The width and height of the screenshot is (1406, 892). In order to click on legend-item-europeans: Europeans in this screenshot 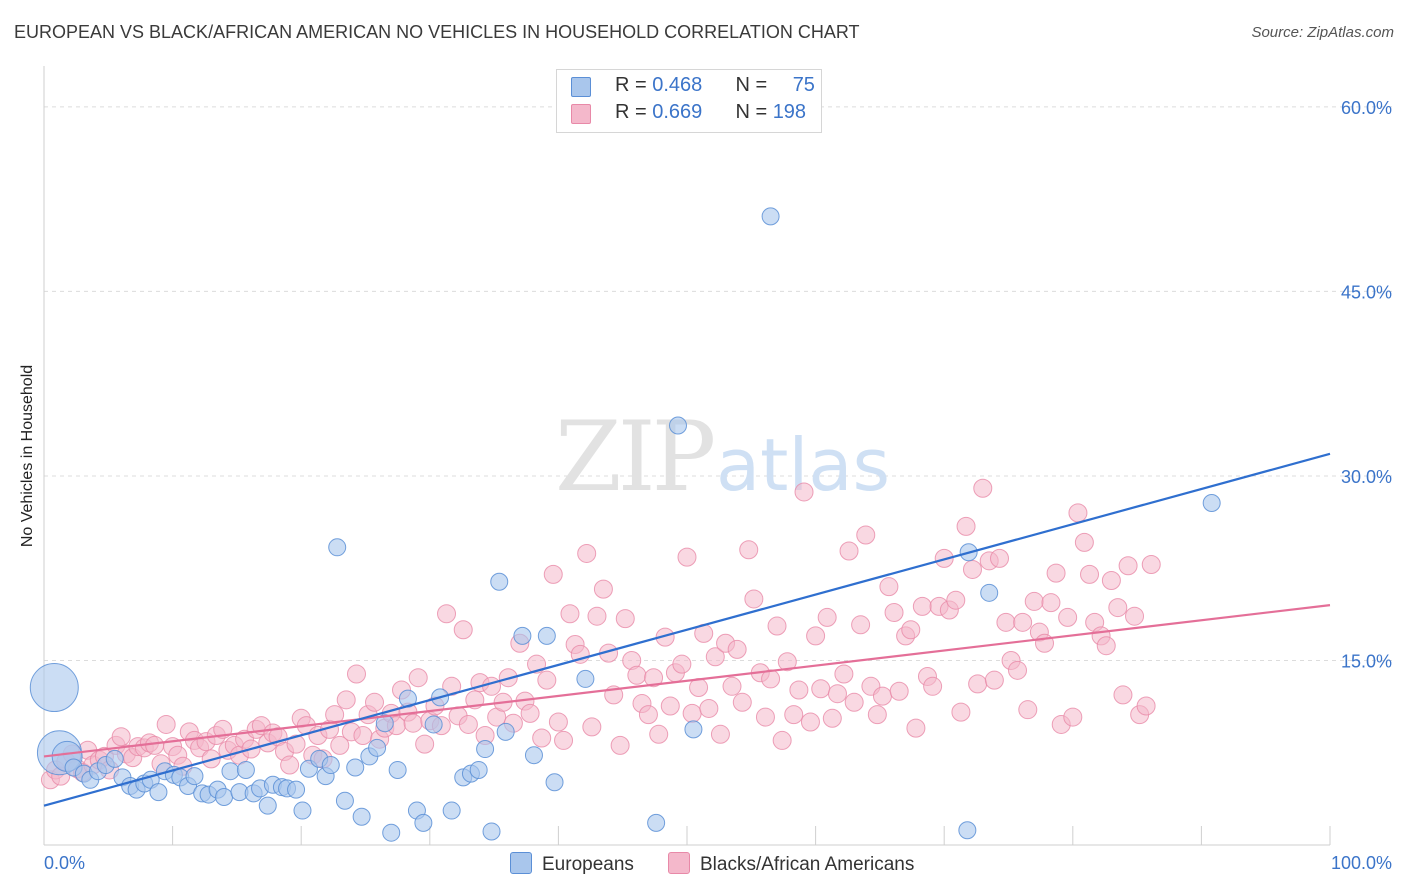, I will do `click(572, 864)`.